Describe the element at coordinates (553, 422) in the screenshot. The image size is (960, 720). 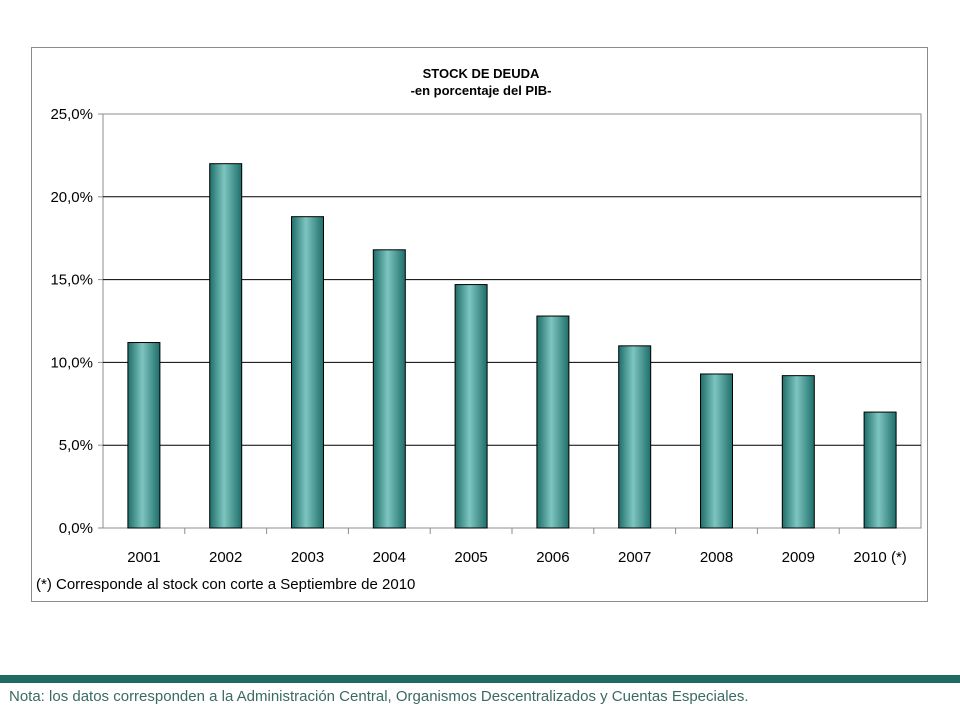
I see `bar-2006` at that location.